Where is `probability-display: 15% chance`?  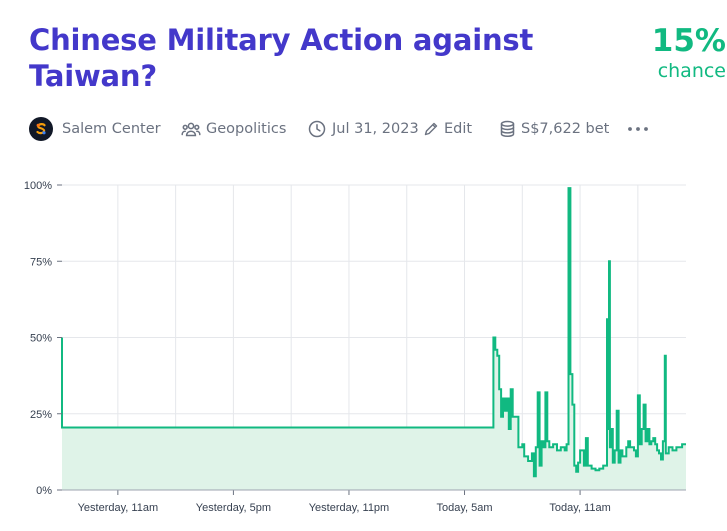 probability-display: 15% chance is located at coordinates (672, 52).